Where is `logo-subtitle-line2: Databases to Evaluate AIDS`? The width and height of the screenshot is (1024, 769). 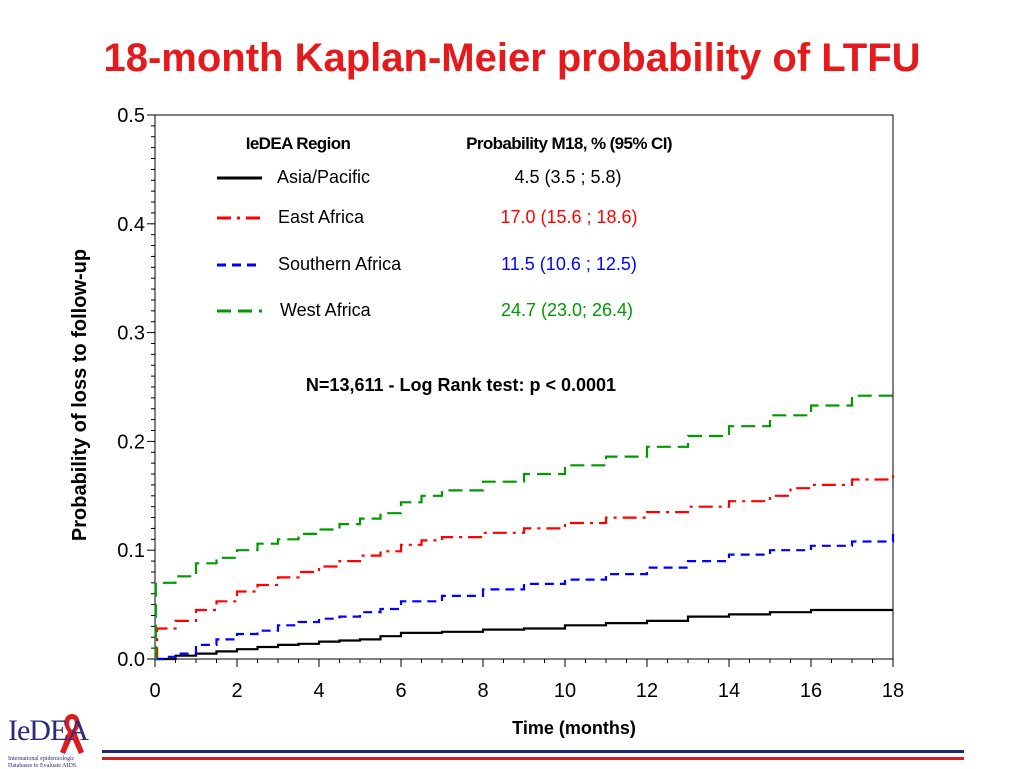 logo-subtitle-line2: Databases to Evaluate AIDS is located at coordinates (42, 766).